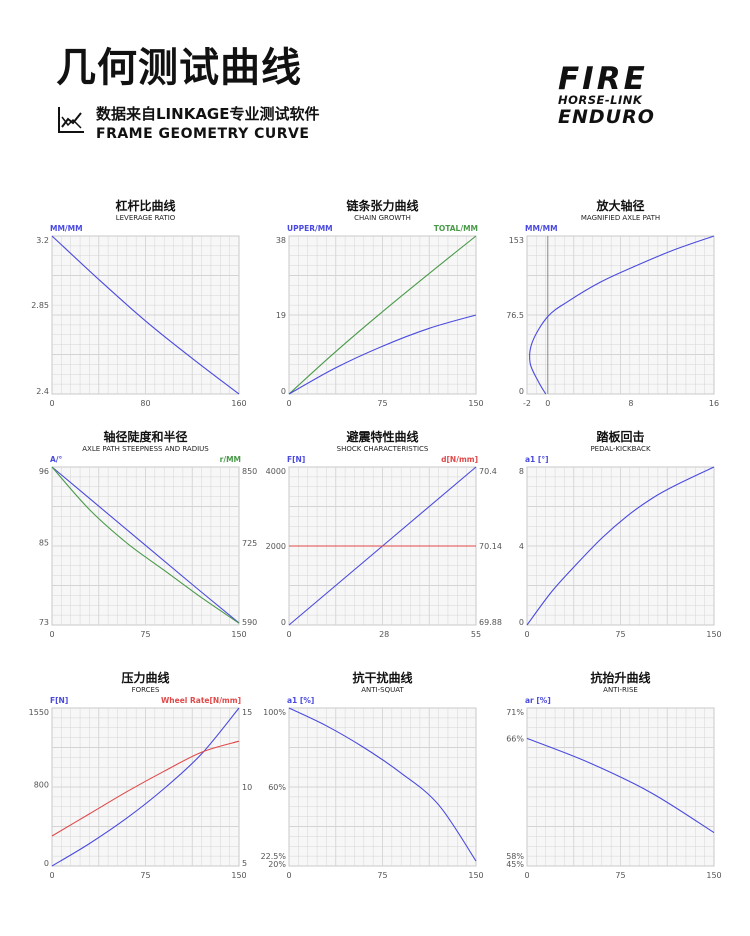  Describe the element at coordinates (622, 315) in the screenshot. I see `chart-2-series-0-line` at that location.